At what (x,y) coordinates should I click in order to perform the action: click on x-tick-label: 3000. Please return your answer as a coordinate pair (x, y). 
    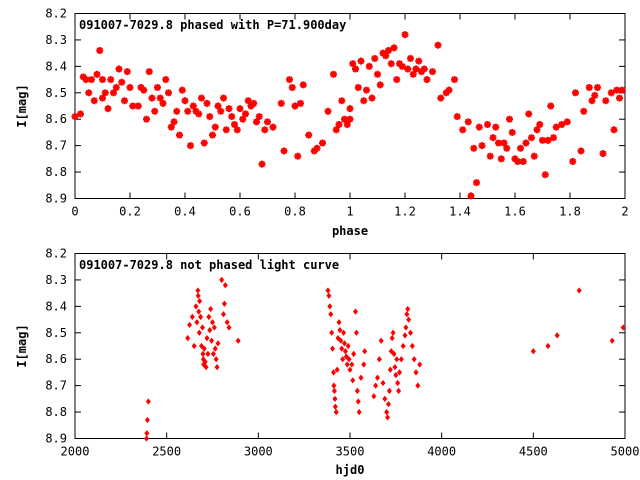
    Looking at the image, I should click on (258, 452).